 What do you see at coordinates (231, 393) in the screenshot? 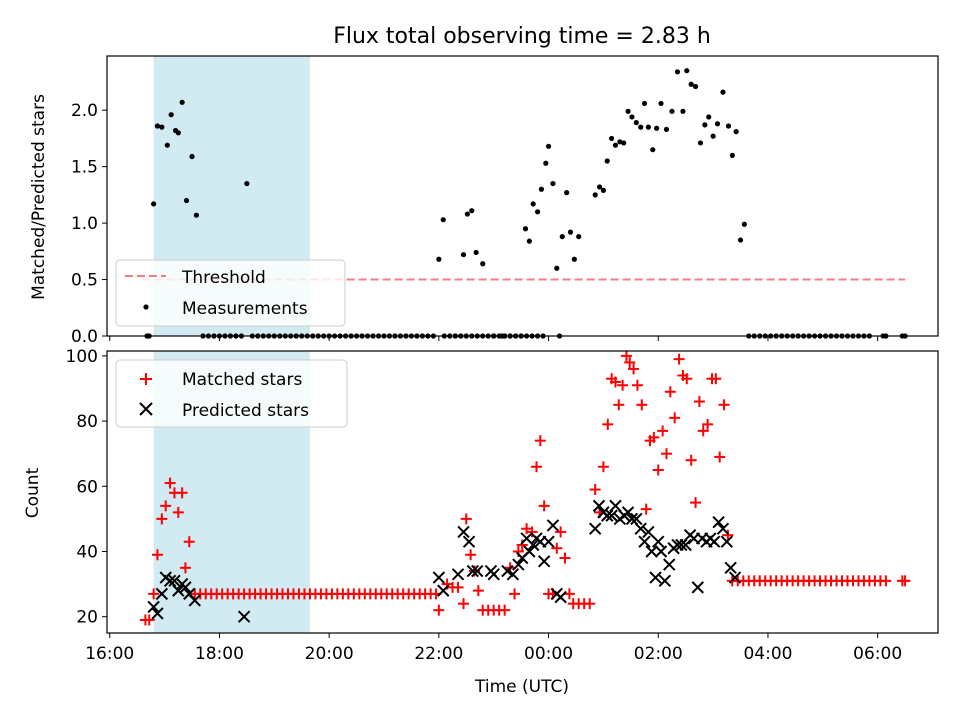
I see `bottom-legend: Matched stars Predicted stars` at bounding box center [231, 393].